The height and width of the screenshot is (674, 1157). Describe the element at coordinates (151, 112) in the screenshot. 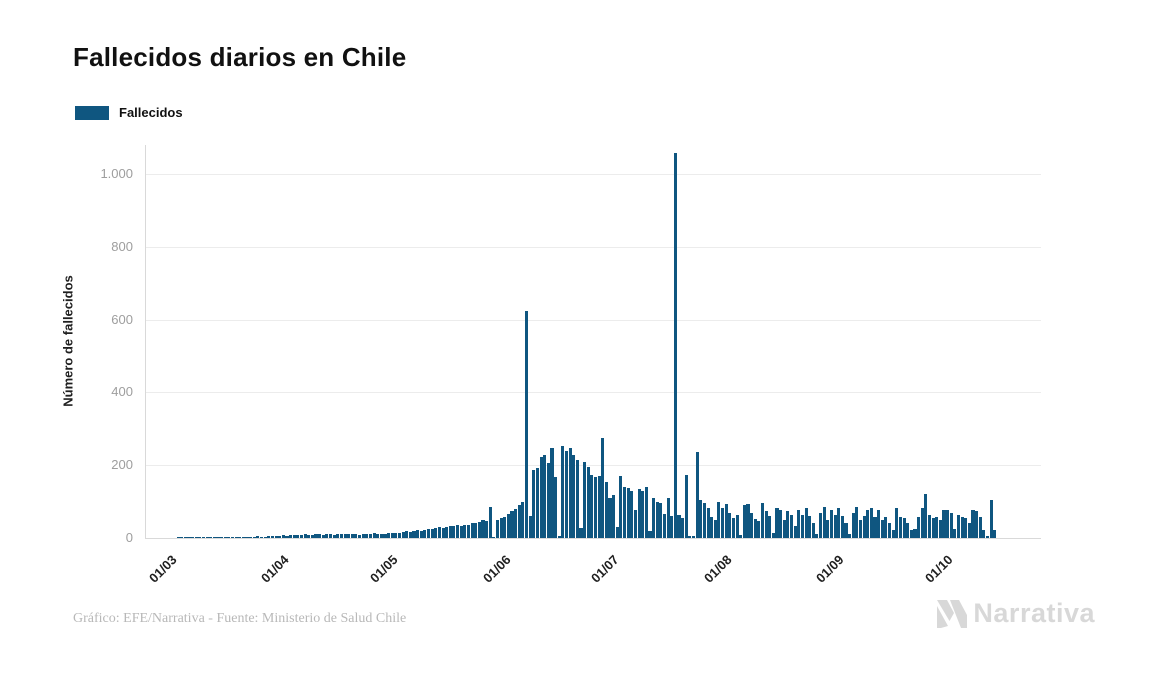

I see `legend-label: Fallecidos` at that location.